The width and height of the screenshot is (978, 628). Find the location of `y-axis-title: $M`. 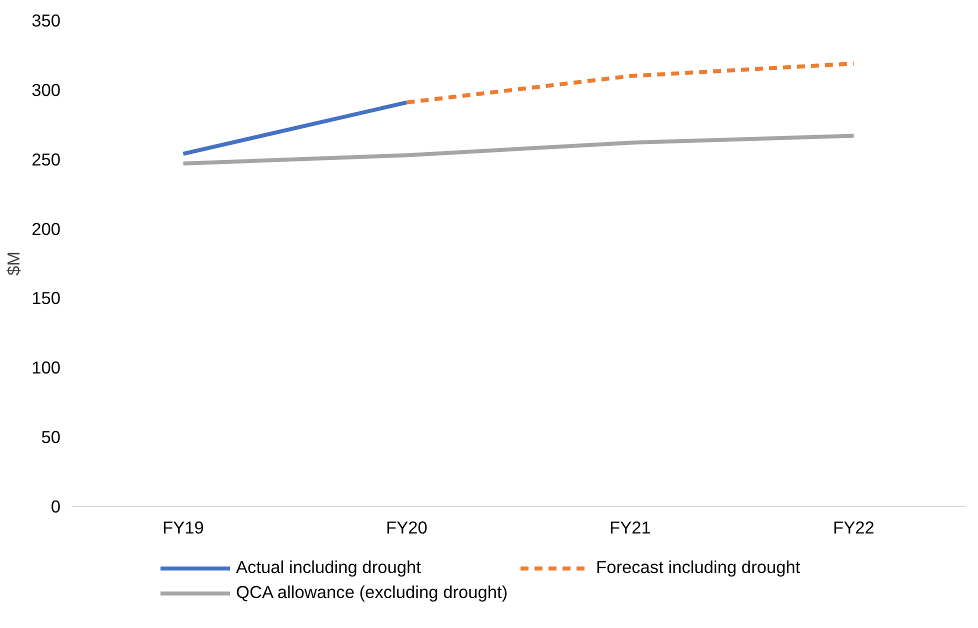

y-axis-title: $M is located at coordinates (14, 263).